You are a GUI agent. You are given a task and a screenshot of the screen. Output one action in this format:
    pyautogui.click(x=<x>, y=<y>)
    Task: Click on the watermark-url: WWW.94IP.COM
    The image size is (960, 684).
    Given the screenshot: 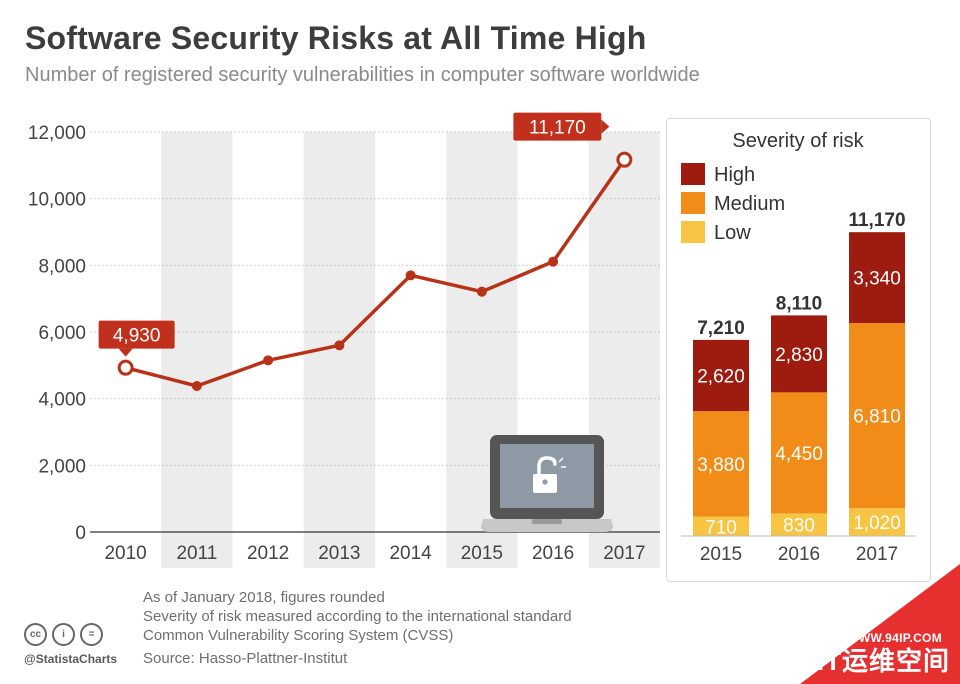 What is the action you would take?
    pyautogui.click(x=894, y=638)
    